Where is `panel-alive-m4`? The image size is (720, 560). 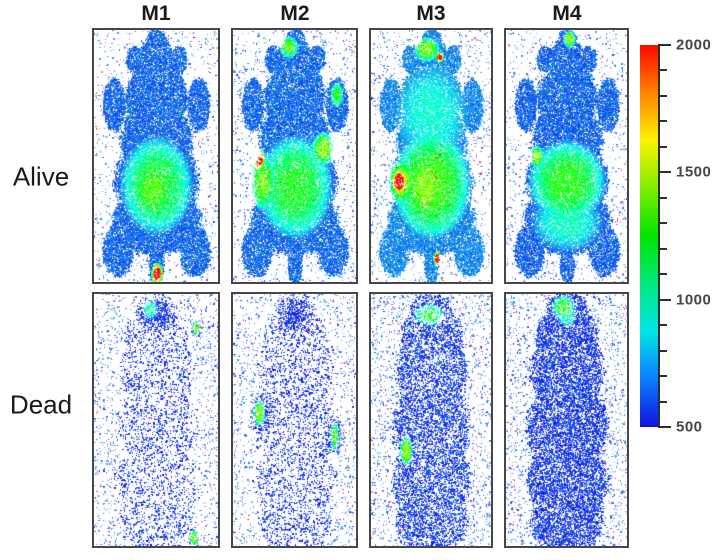
panel-alive-m4 is located at coordinates (566, 156).